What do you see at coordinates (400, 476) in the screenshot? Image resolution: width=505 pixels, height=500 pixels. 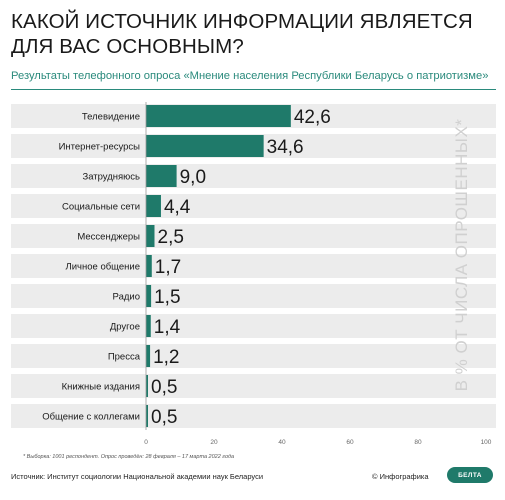 I see `copyright-note: © Инфографика` at bounding box center [400, 476].